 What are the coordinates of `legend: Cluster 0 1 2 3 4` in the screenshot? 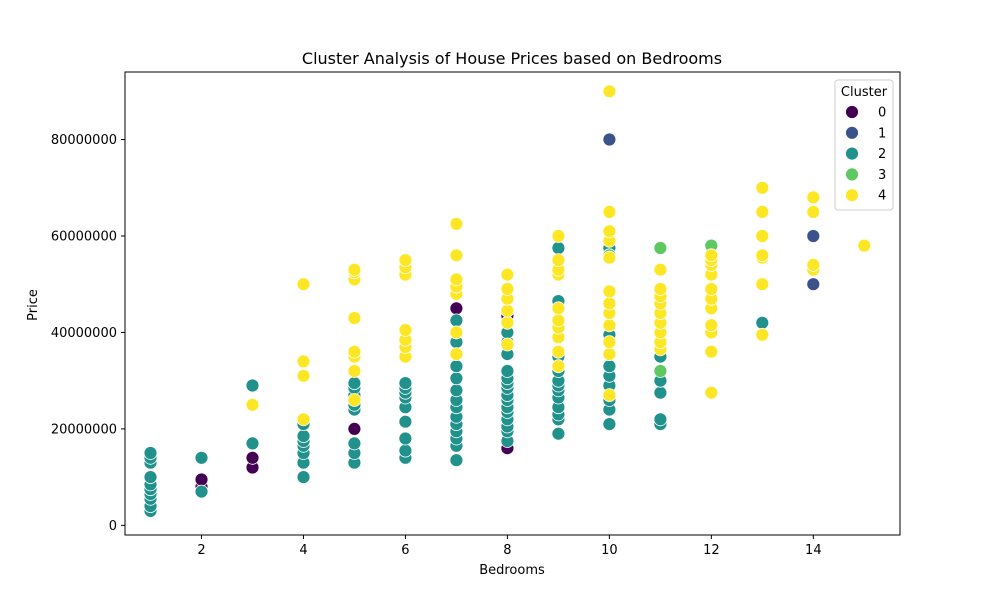 It's located at (864, 145).